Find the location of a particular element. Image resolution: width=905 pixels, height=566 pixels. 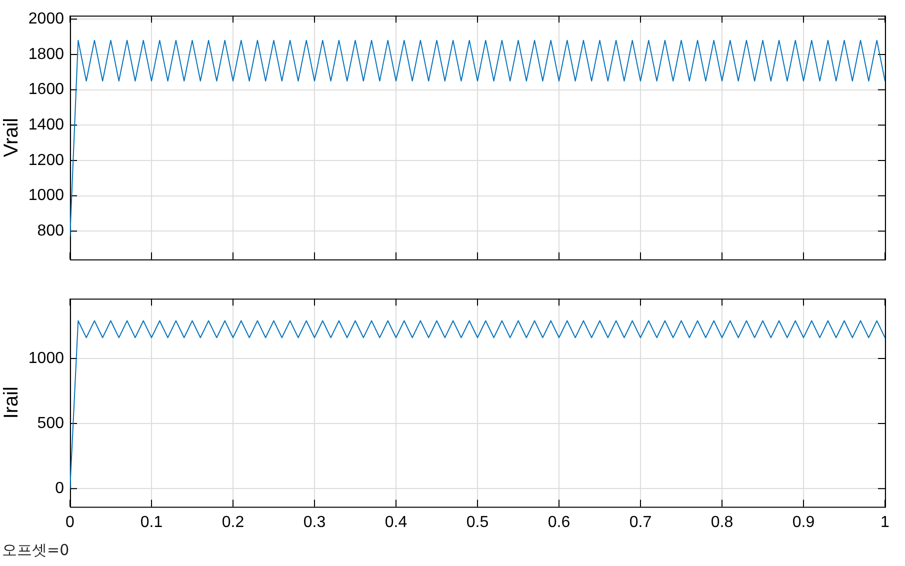

y-axis-title: Vrail is located at coordinates (11, 138).